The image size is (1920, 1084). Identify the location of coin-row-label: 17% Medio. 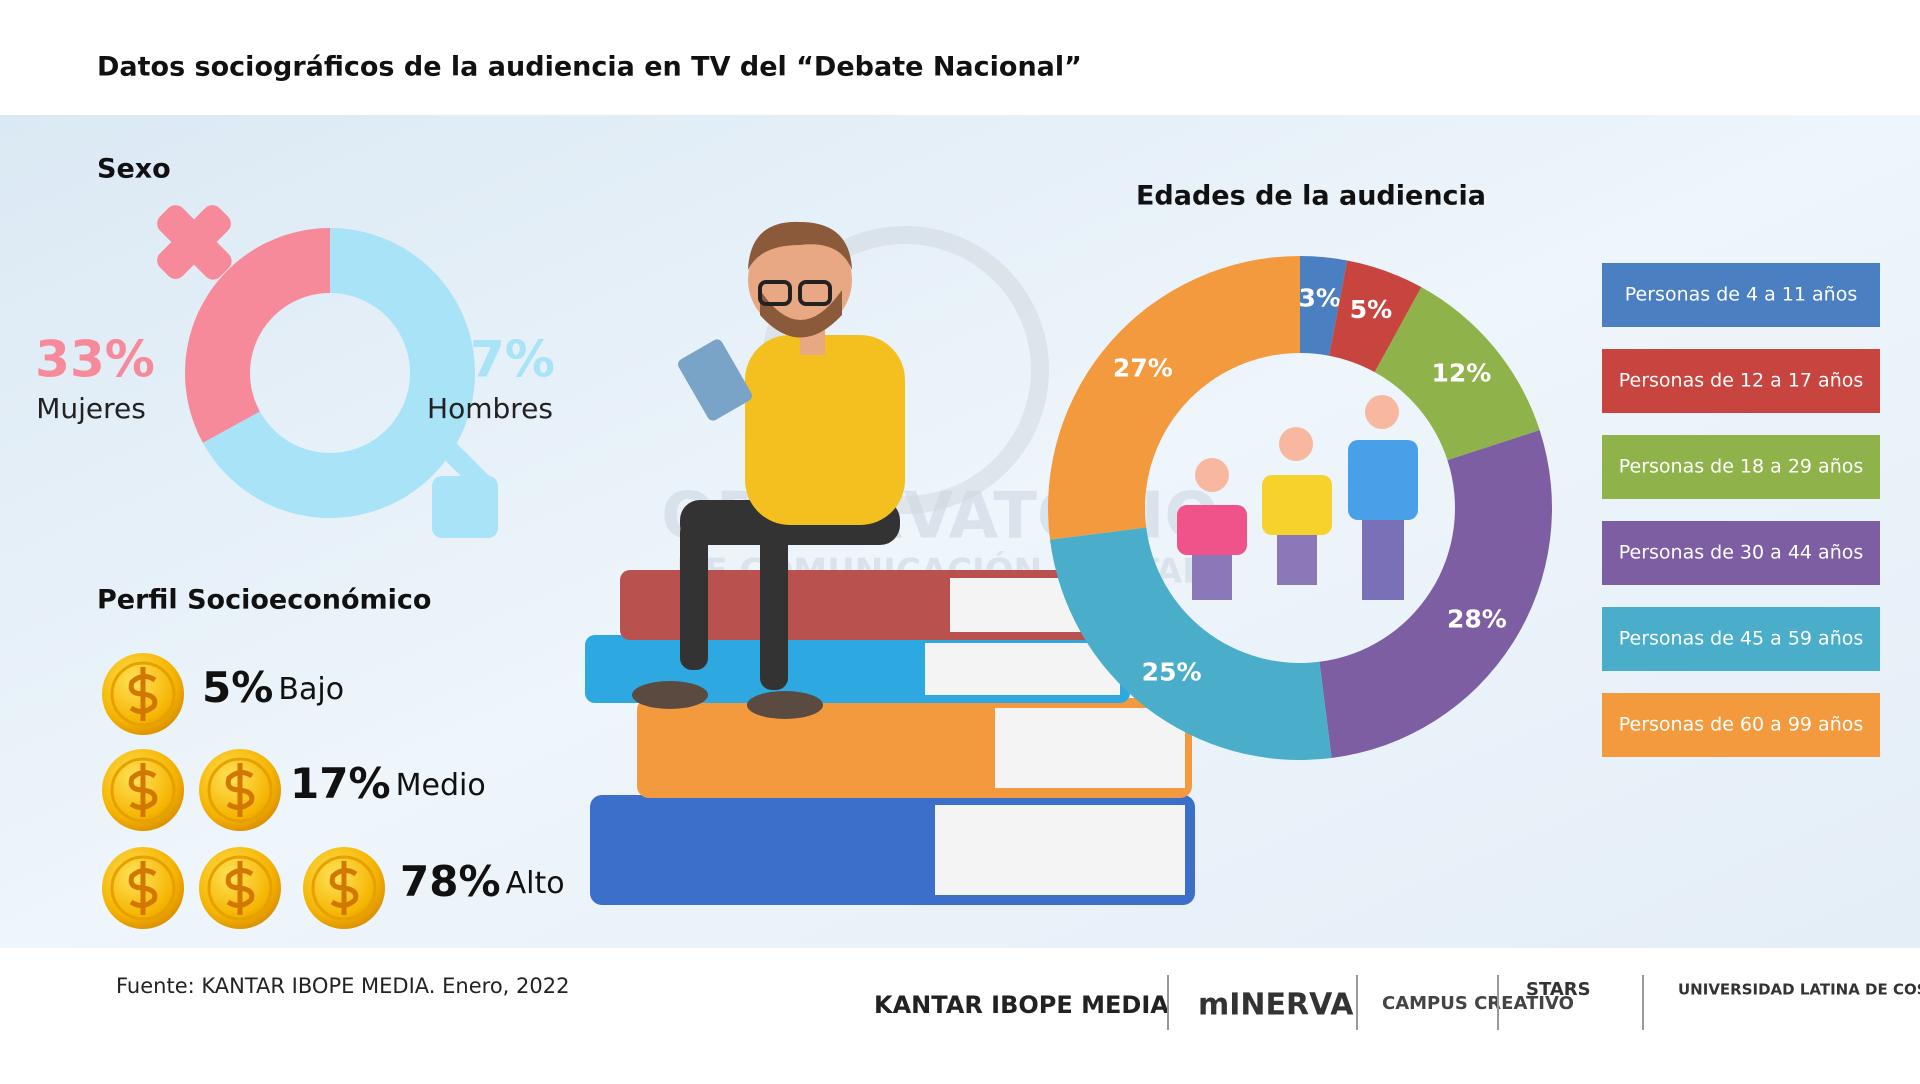
(388, 783).